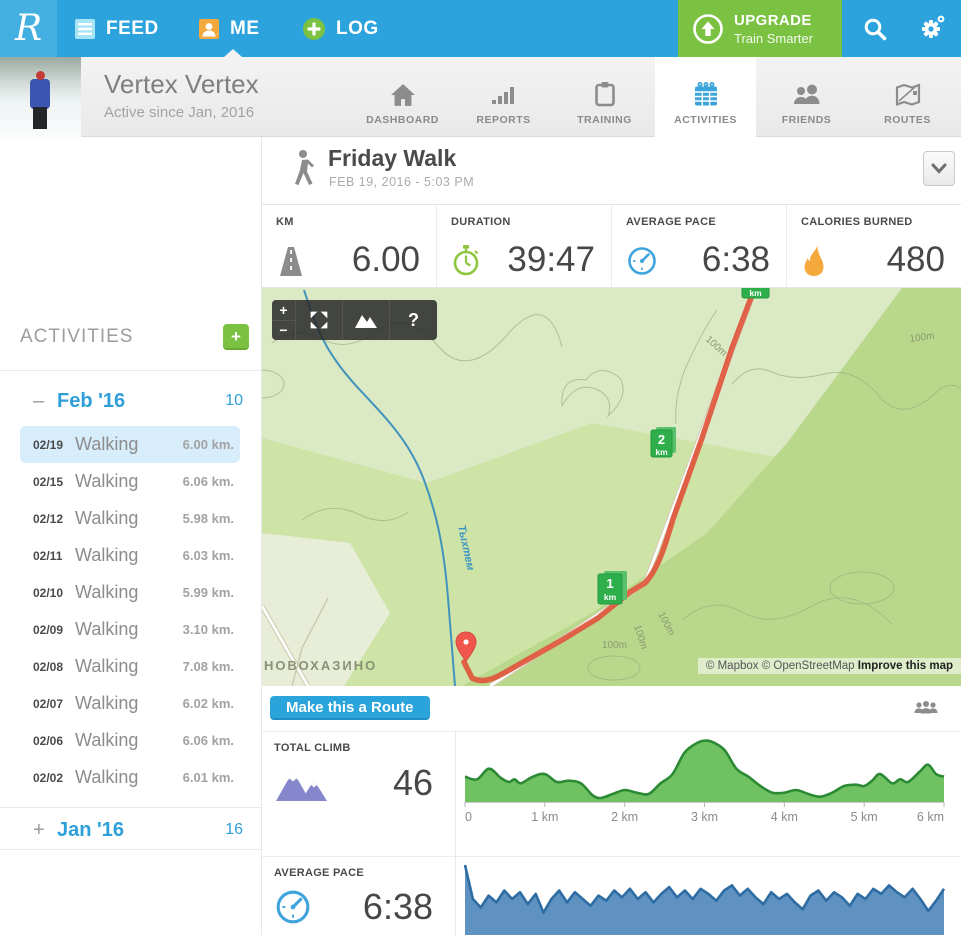 This screenshot has width=961, height=935. What do you see at coordinates (933, 26) in the screenshot?
I see `gear-icon` at bounding box center [933, 26].